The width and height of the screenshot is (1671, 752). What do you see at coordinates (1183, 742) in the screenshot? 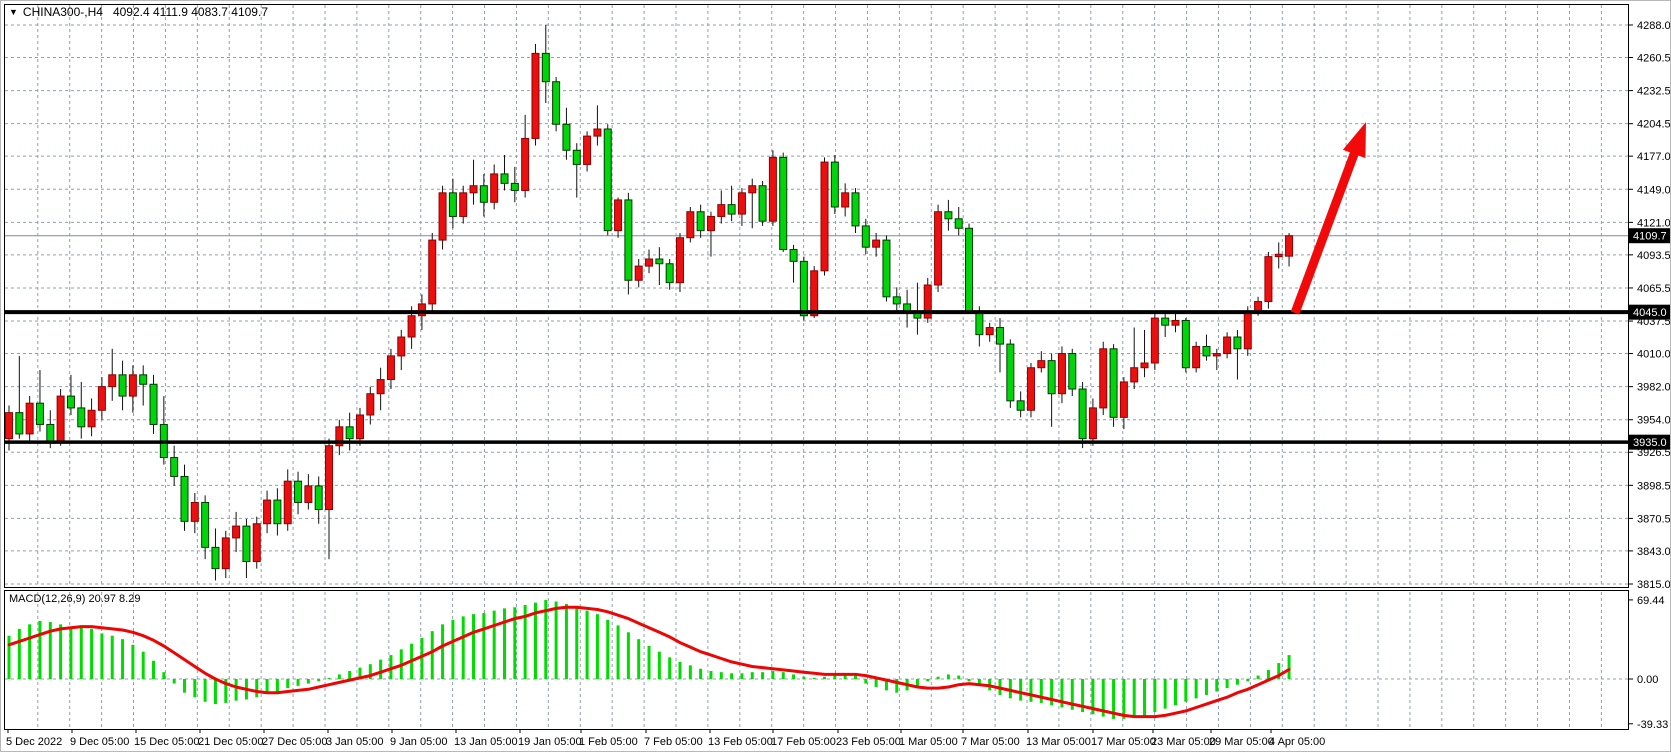
I see `time-axis-label: 23 Mar 05:00` at bounding box center [1183, 742].